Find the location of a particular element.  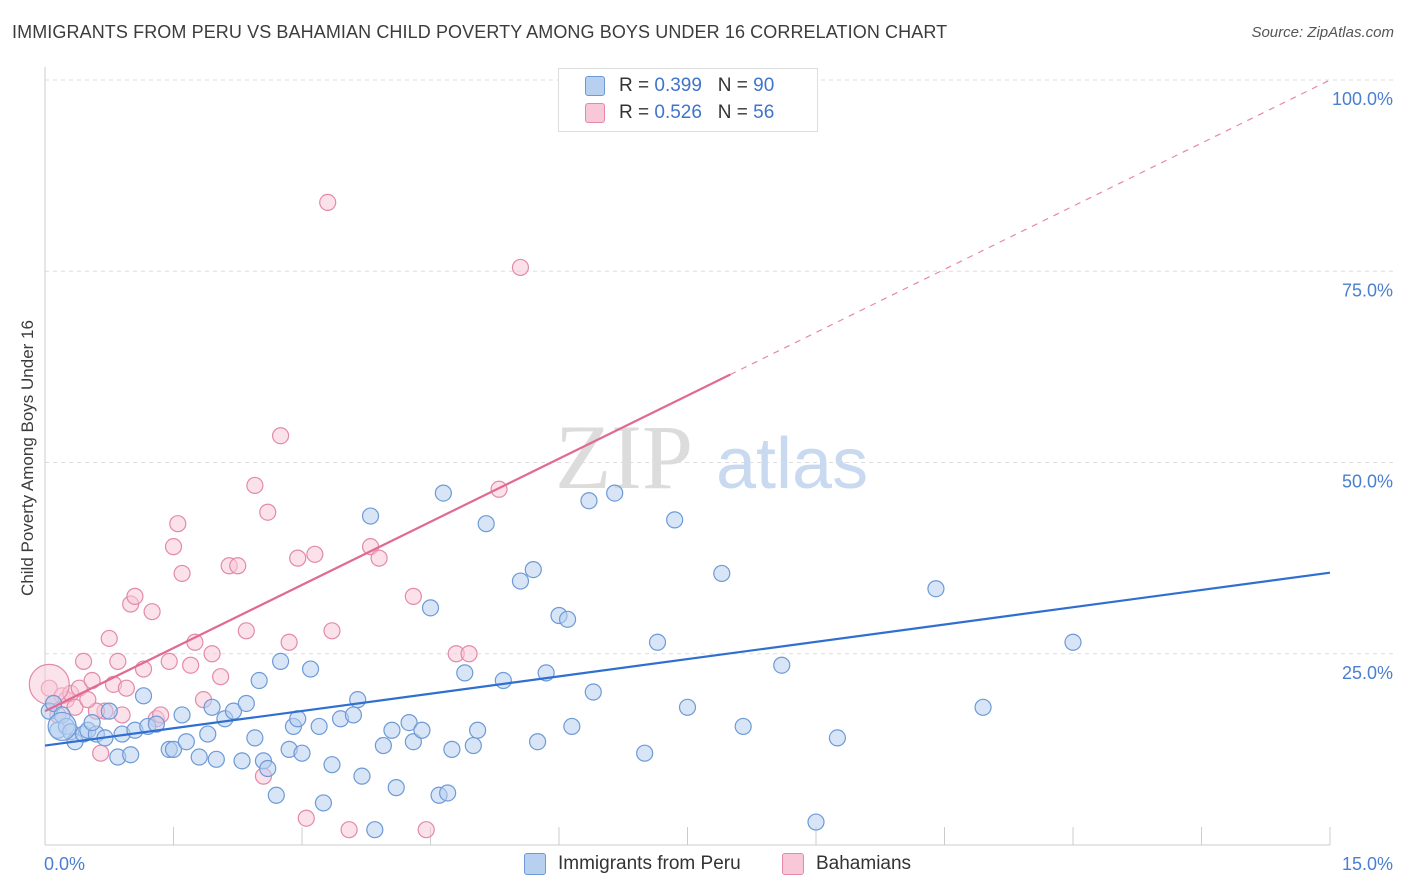

legend-text-bahamians: R = 0.526 N = 56 is located at coordinates (696, 113).